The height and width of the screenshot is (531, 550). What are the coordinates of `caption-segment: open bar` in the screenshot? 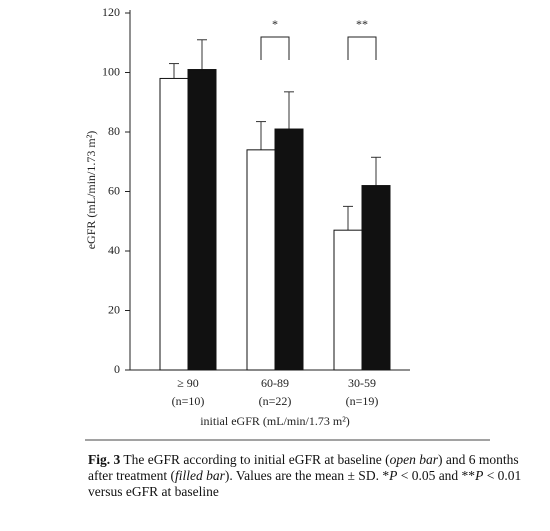 It's located at (413, 459).